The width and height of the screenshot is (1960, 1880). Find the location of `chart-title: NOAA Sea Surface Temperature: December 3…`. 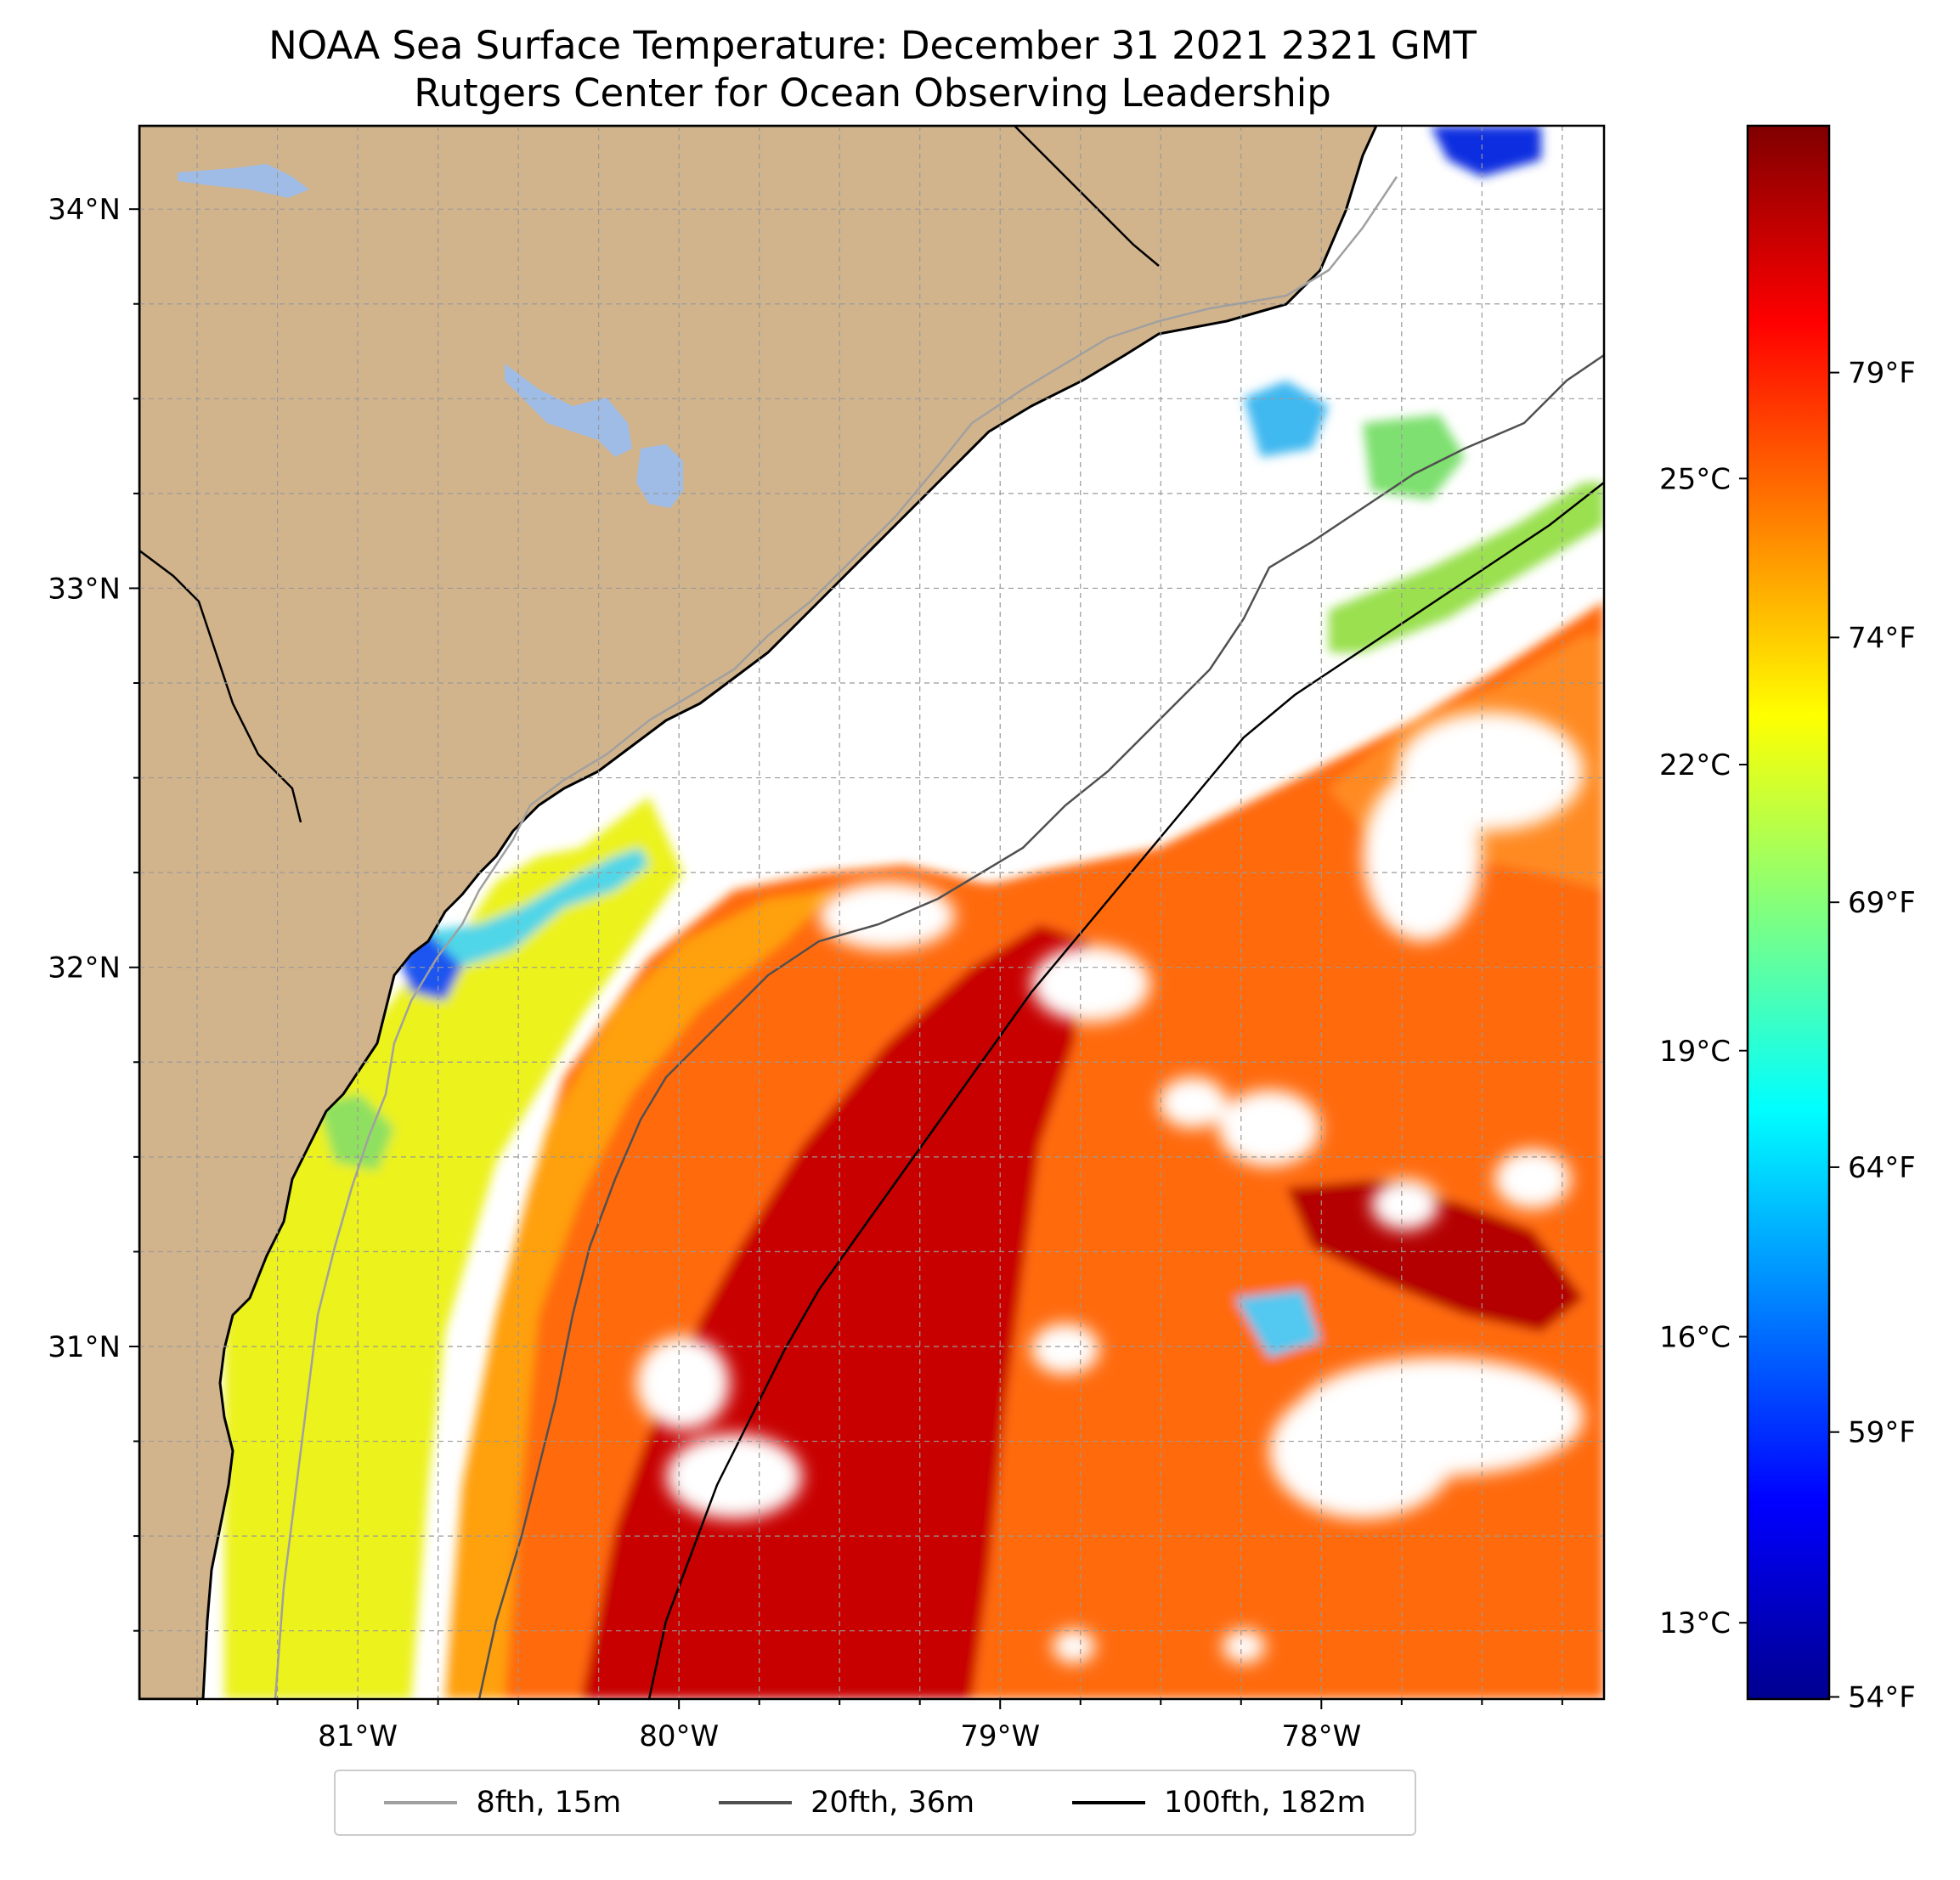

chart-title: NOAA Sea Surface Temperature: December 3… is located at coordinates (873, 70).